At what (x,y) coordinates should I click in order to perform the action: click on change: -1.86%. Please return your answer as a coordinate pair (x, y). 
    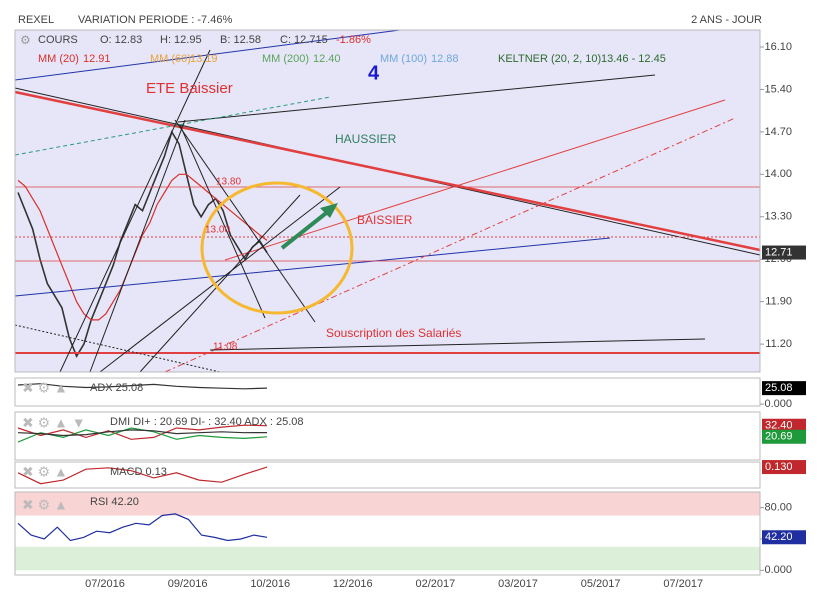
    Looking at the image, I should click on (353, 40).